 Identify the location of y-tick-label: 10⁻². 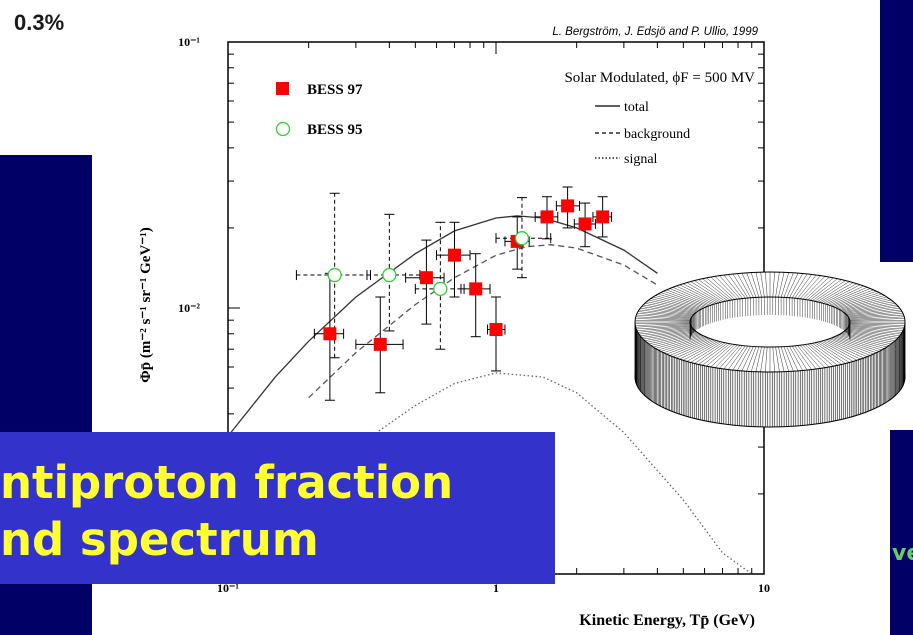
(189, 308).